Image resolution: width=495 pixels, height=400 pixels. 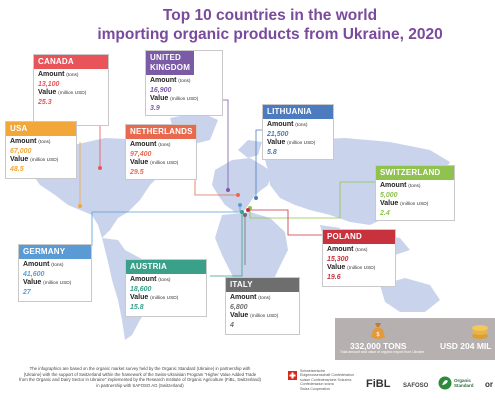 I want to click on poland-marker, so click(x=248, y=210).